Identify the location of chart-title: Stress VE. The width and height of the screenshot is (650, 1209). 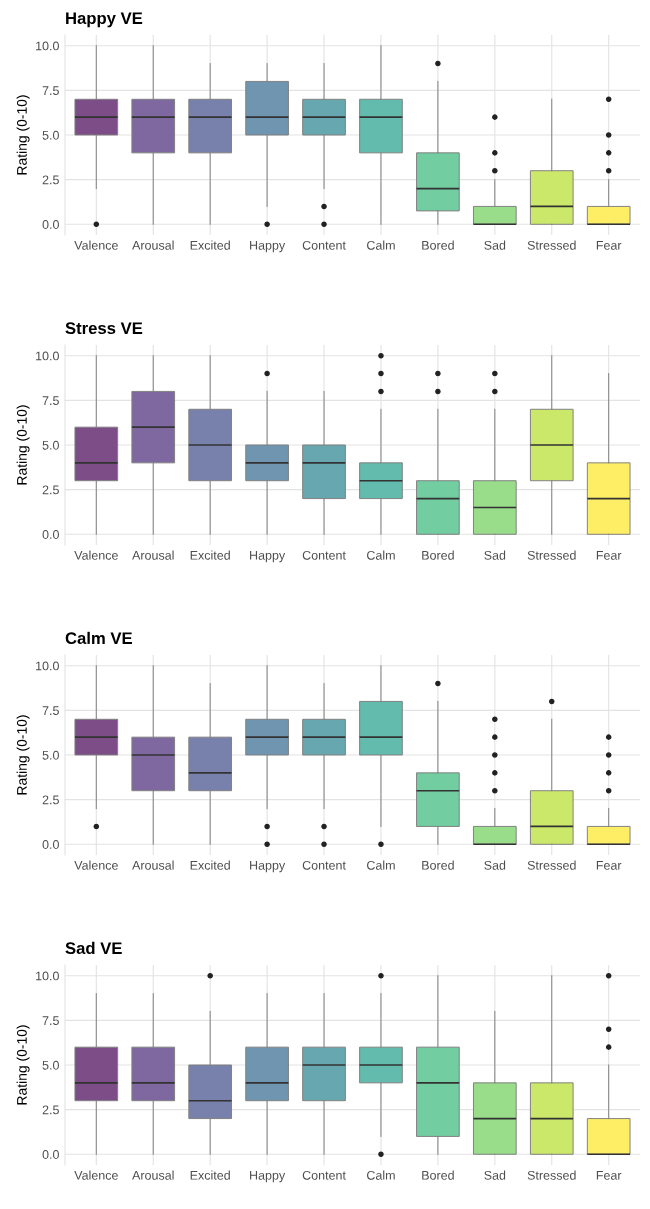
(104, 328).